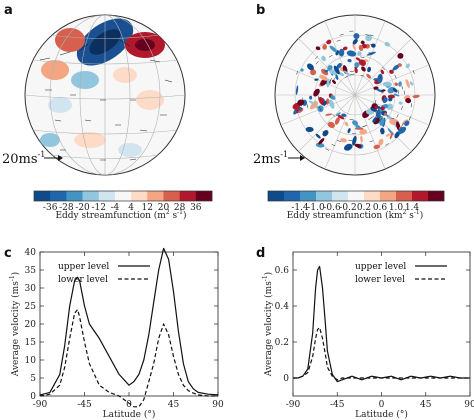 Image resolution: width=474 pixels, height=420 pixels. What do you see at coordinates (23, 158) in the screenshot?
I see `scale-label-a: 20ms-1` at bounding box center [23, 158].